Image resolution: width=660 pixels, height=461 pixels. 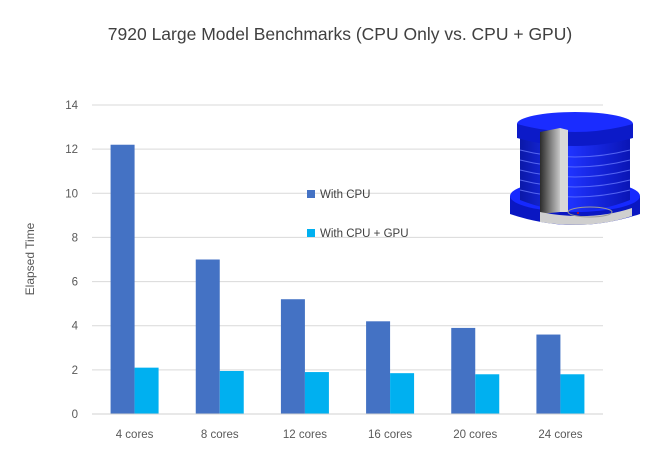 What do you see at coordinates (75, 283) in the screenshot?
I see `y-tick-label: 6` at bounding box center [75, 283].